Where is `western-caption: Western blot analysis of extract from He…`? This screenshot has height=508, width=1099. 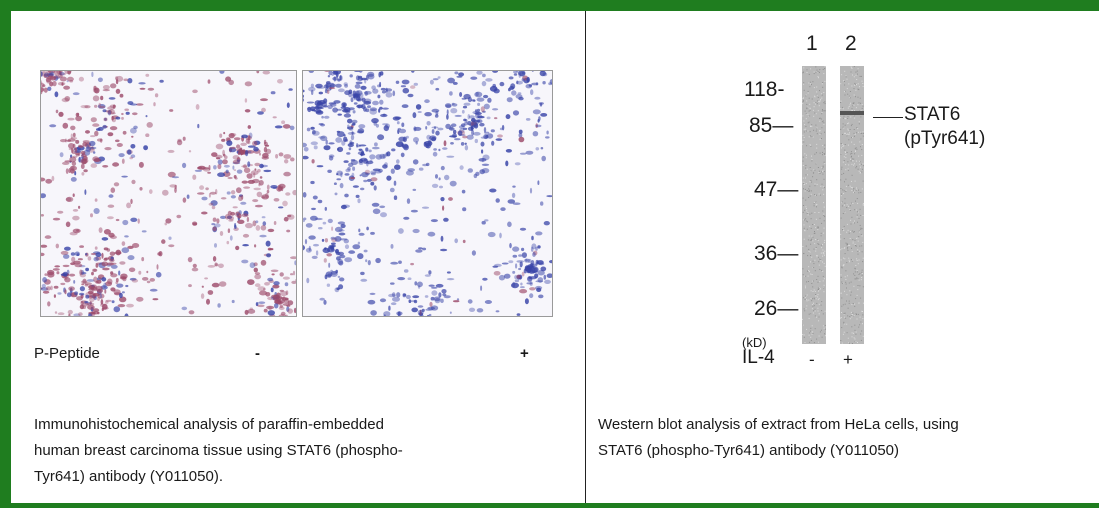
western-caption: Western blot analysis of extract from He… is located at coordinates (845, 438).